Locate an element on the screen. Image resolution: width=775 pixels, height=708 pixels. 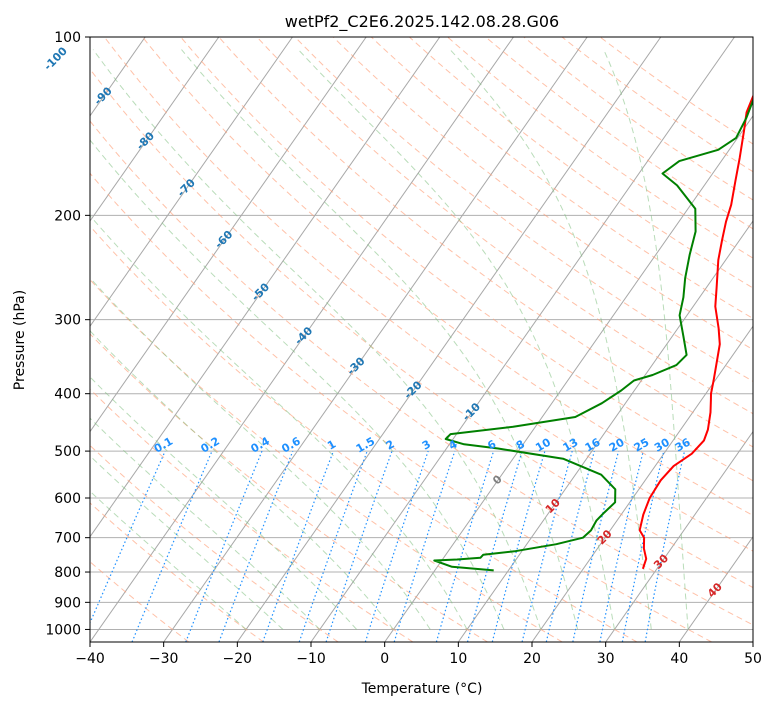
y-axis-label: Pressure (hPa) is located at coordinates (20, 340).